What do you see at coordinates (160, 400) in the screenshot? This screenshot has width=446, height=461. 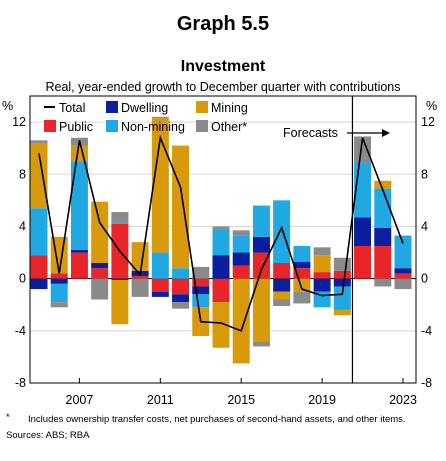 I see `x-tick-label: 2011` at bounding box center [160, 400].